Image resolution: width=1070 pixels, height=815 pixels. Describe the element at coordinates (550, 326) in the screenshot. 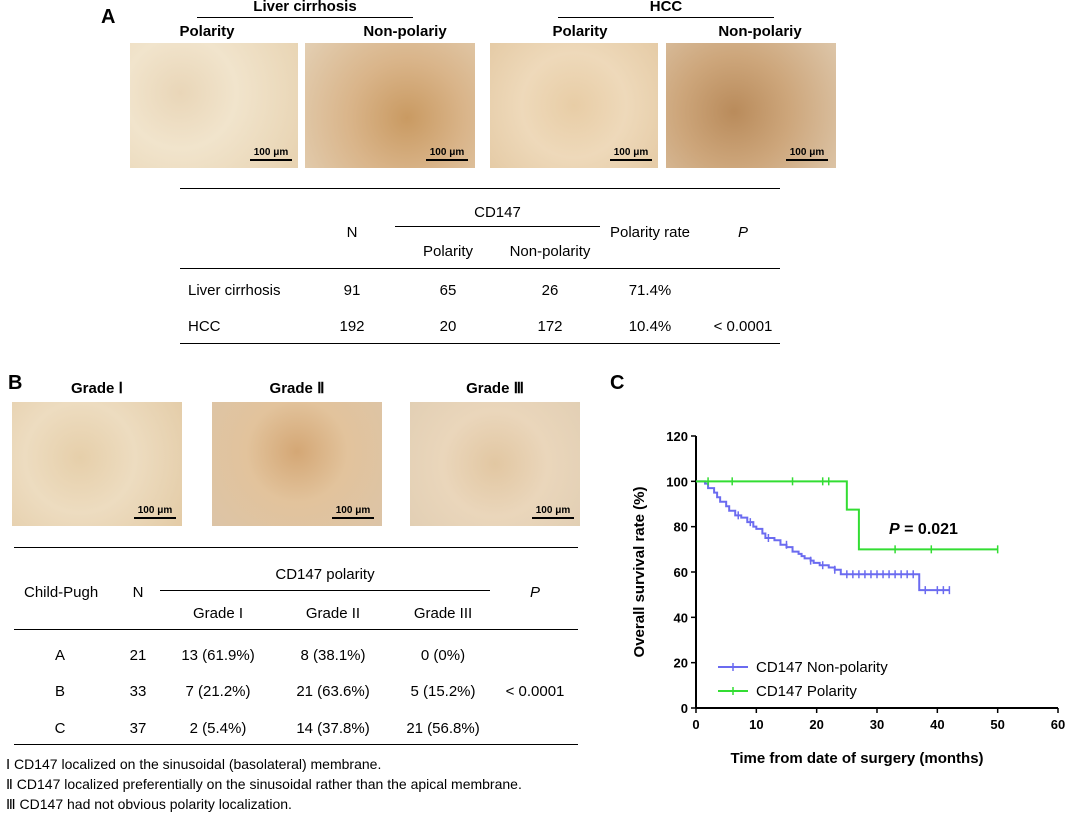

I see `table-a-row-2-nonpol: 172` at that location.